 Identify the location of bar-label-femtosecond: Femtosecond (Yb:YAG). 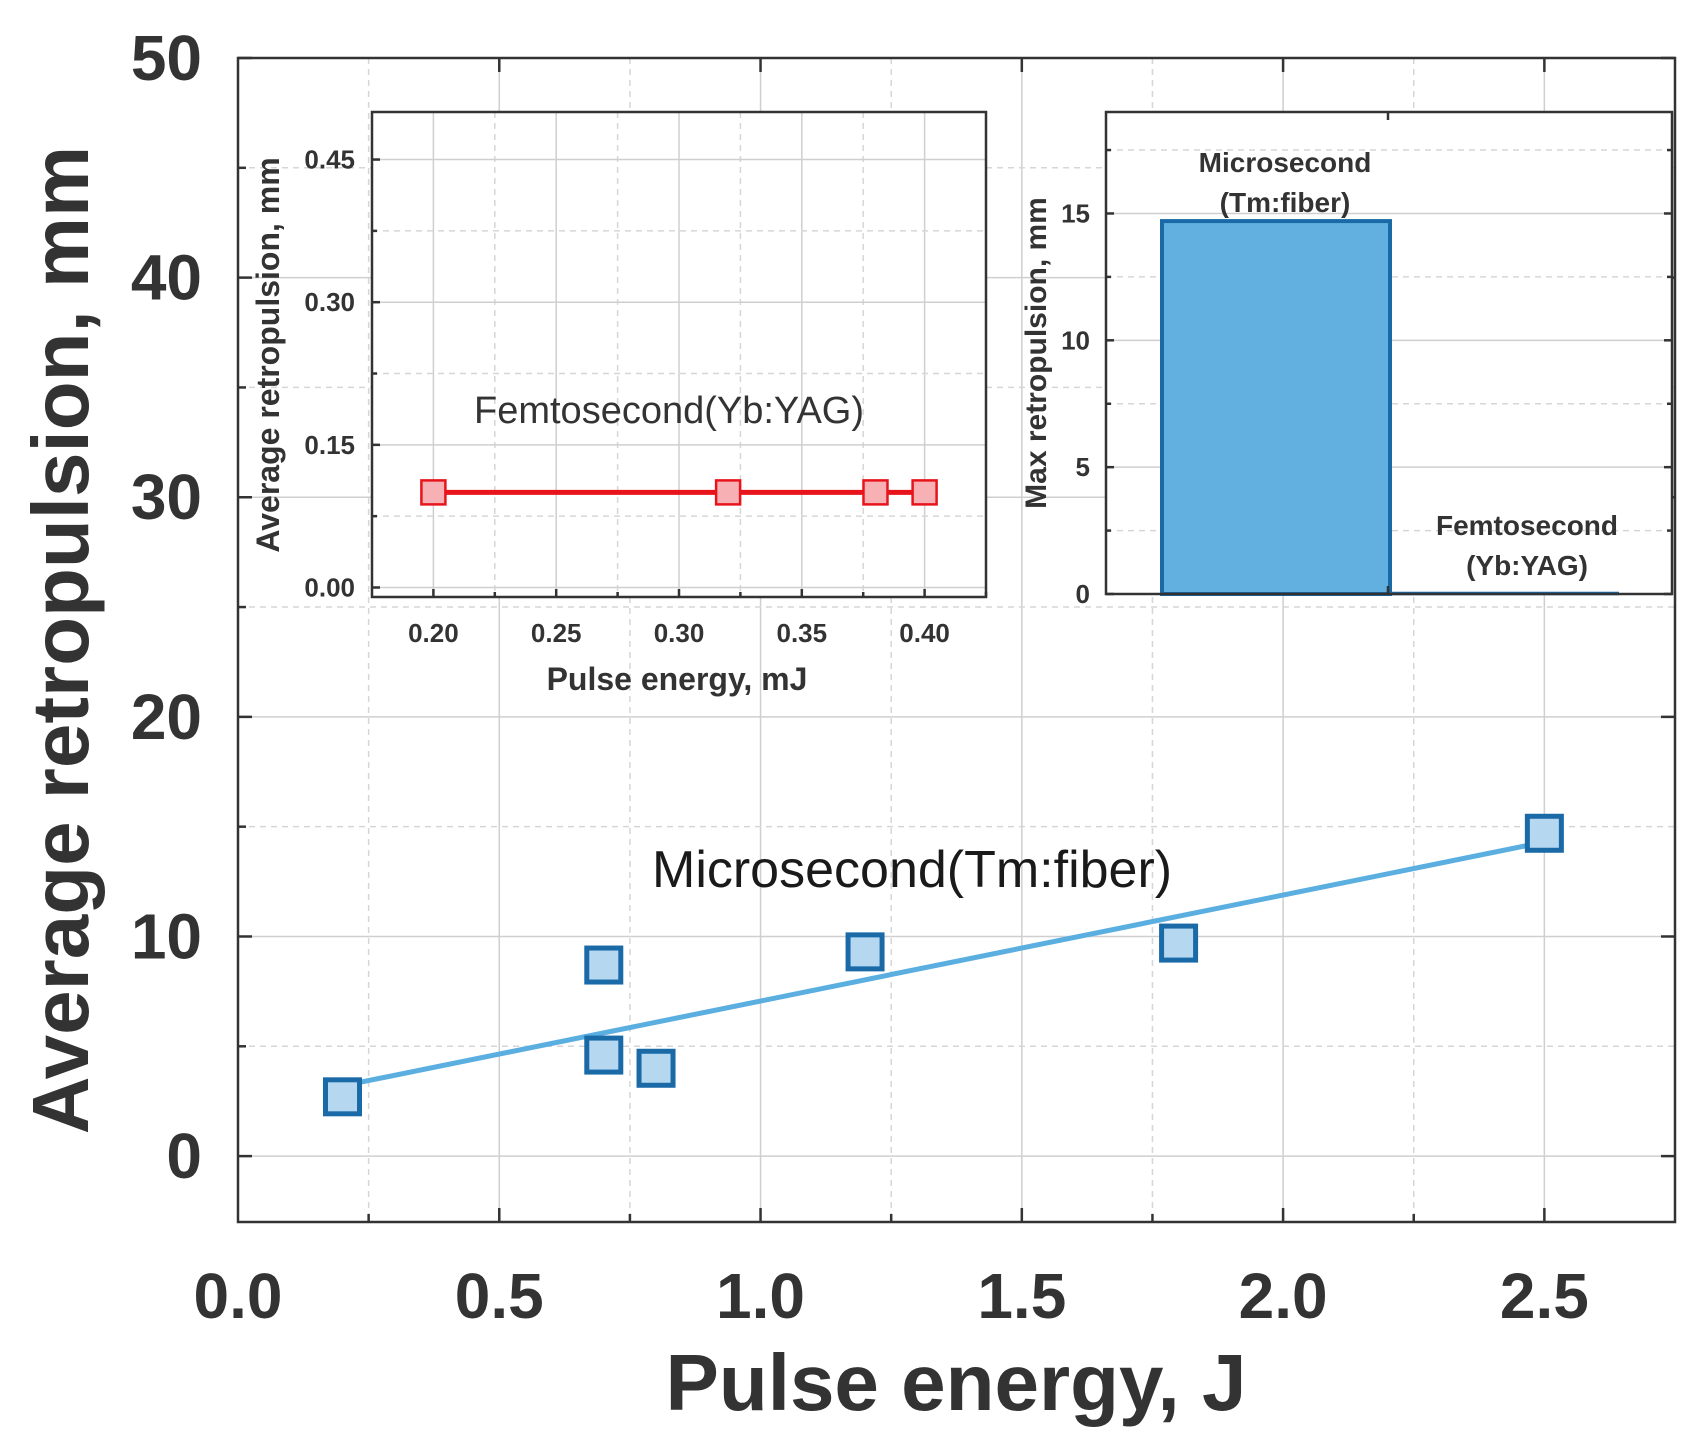
(1527, 545).